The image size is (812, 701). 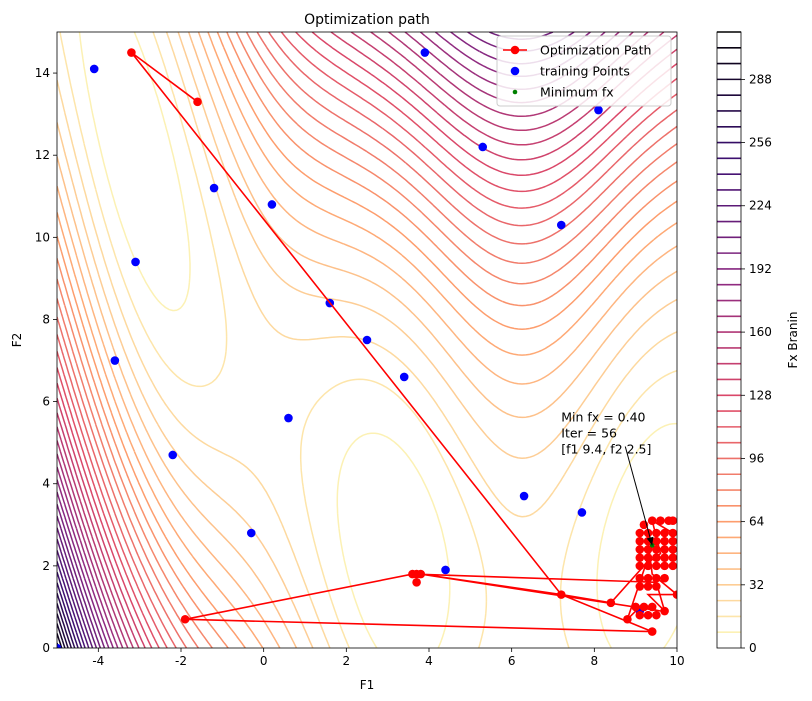 What do you see at coordinates (650, 541) in the screenshot?
I see `annotation-arrow-head` at bounding box center [650, 541].